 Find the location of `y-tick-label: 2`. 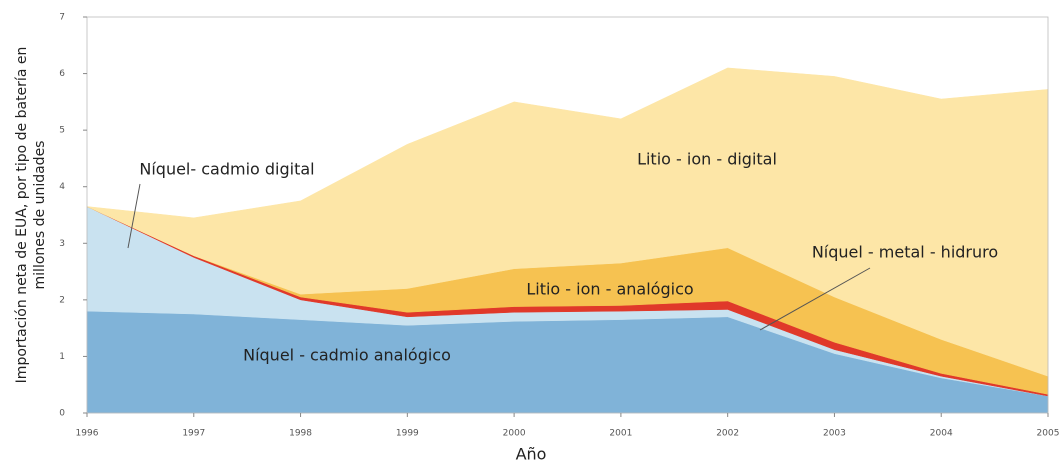

y-tick-label: 2 is located at coordinates (62, 300).